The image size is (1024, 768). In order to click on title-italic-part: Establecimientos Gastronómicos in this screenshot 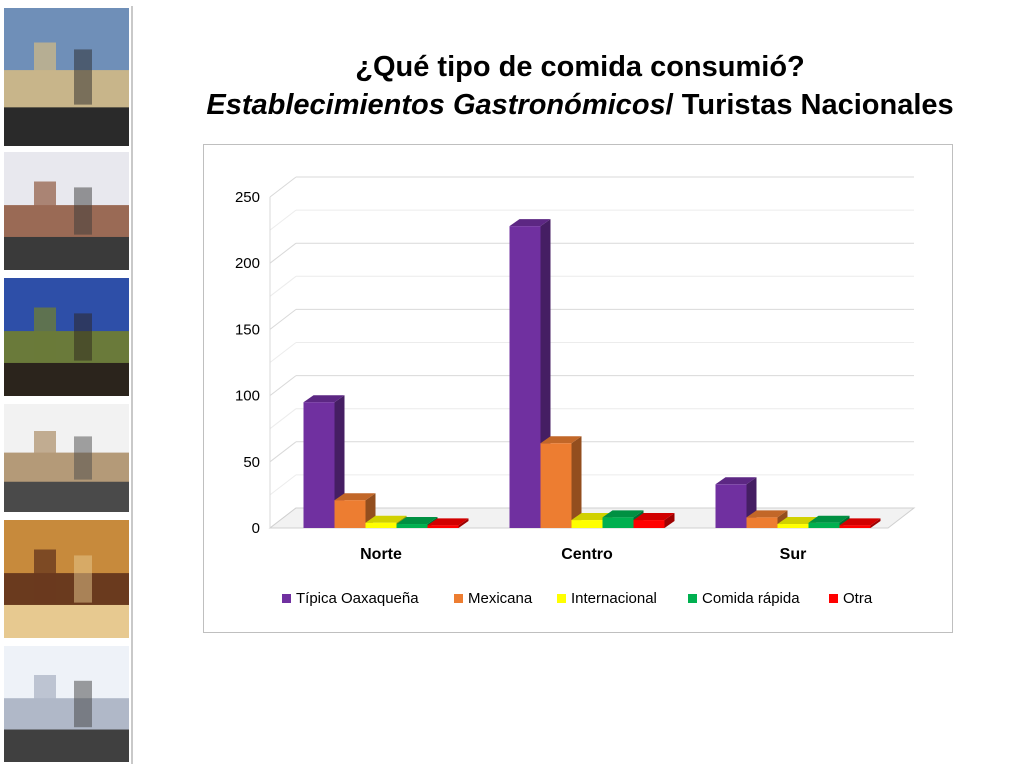, I will do `click(436, 105)`.